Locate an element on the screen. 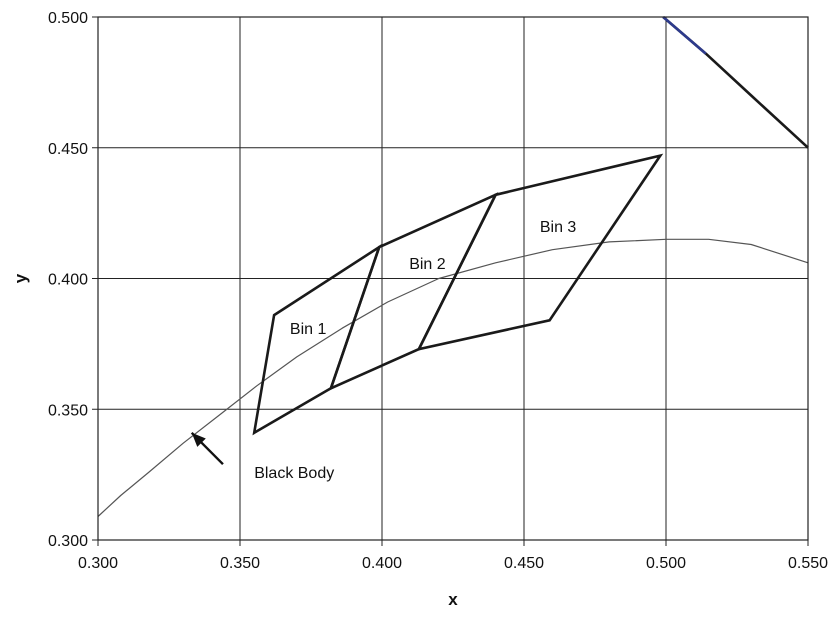 The image size is (828, 626). annotation-arrowhead is located at coordinates (198, 439).